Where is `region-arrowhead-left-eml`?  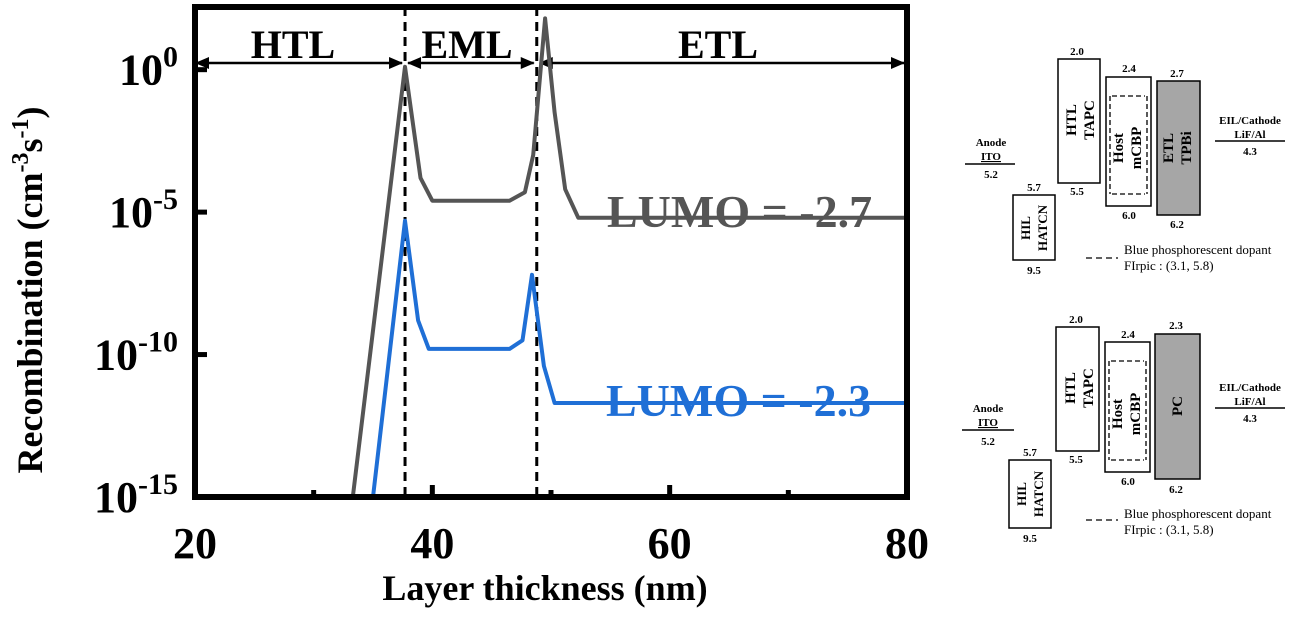
region-arrowhead-left-eml is located at coordinates (414, 63).